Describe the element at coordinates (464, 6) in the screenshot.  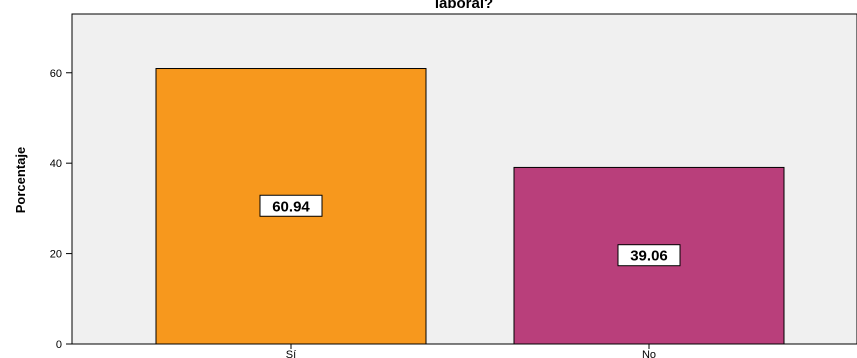
I see `chart-title: laboral?` at that location.